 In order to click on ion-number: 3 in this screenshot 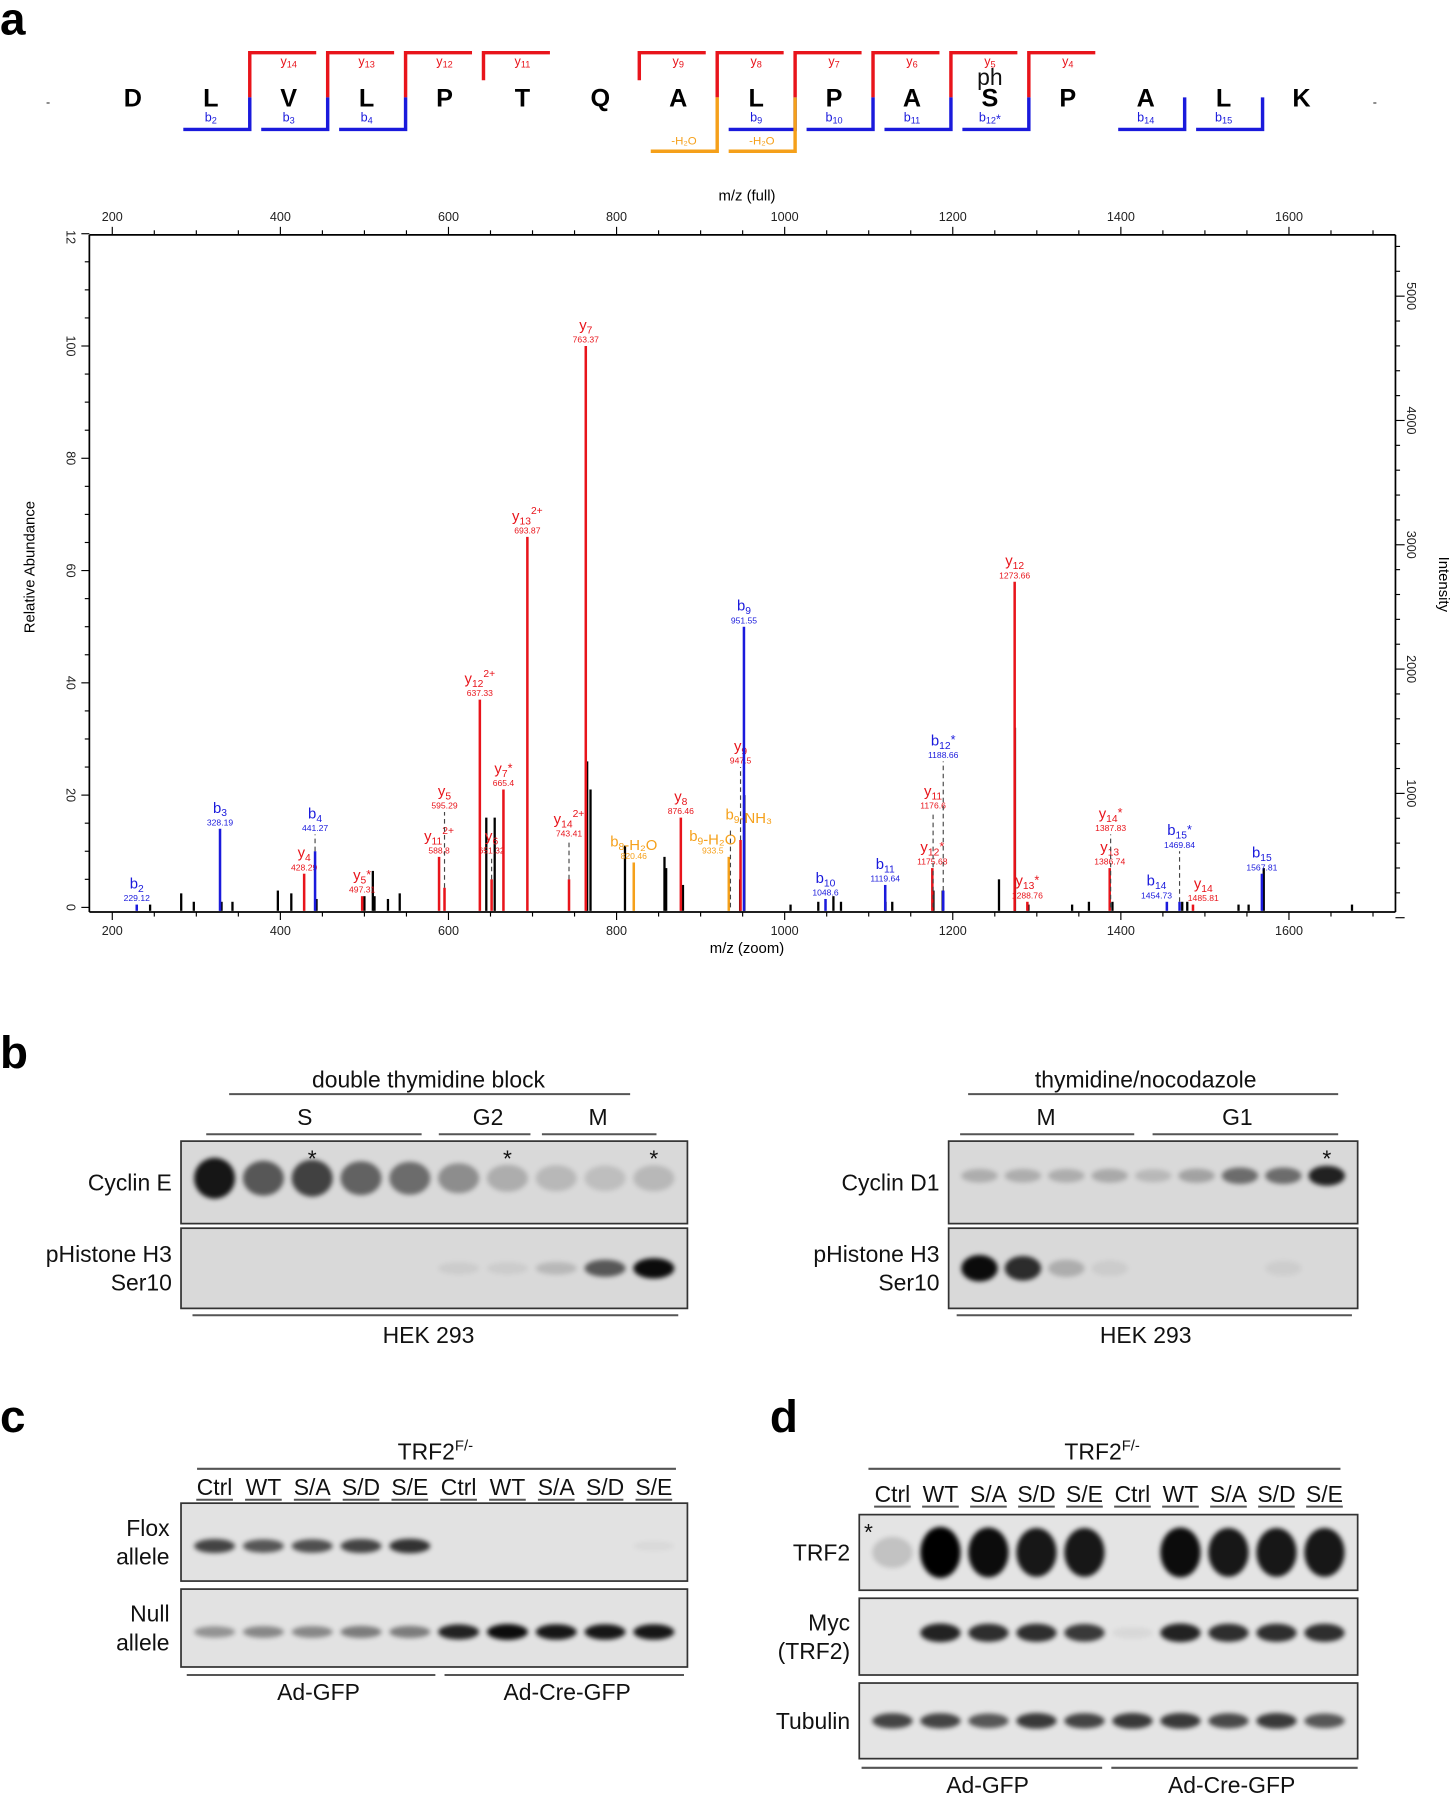, I will do `click(224, 813)`.